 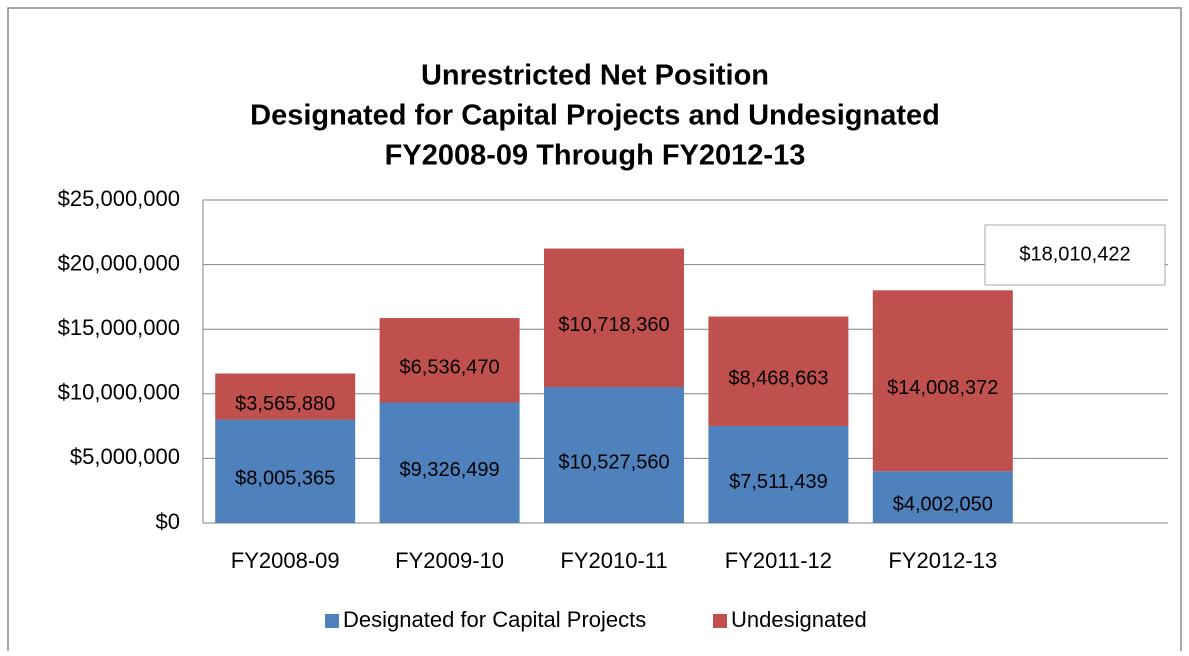 I want to click on y-tick-label: $20,000,000, so click(x=119, y=262).